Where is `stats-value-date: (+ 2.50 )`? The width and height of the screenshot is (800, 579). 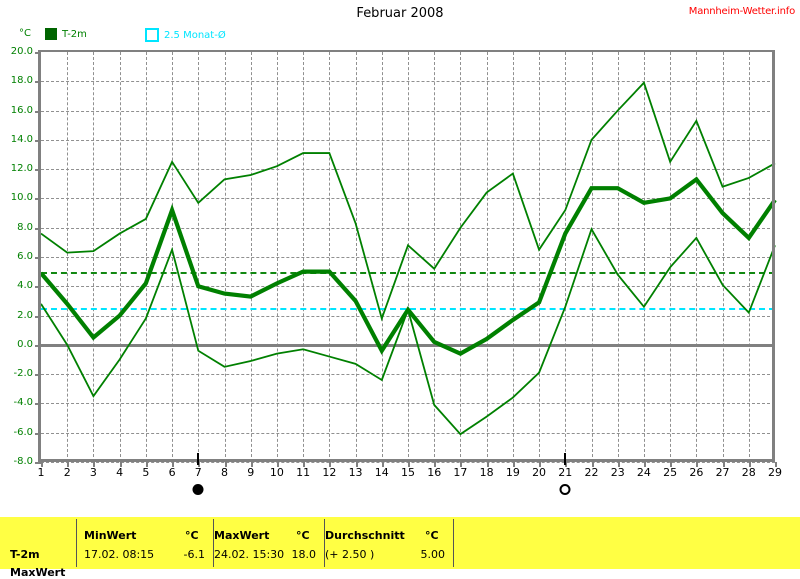 stats-value-date: (+ 2.50 ) is located at coordinates (350, 554).